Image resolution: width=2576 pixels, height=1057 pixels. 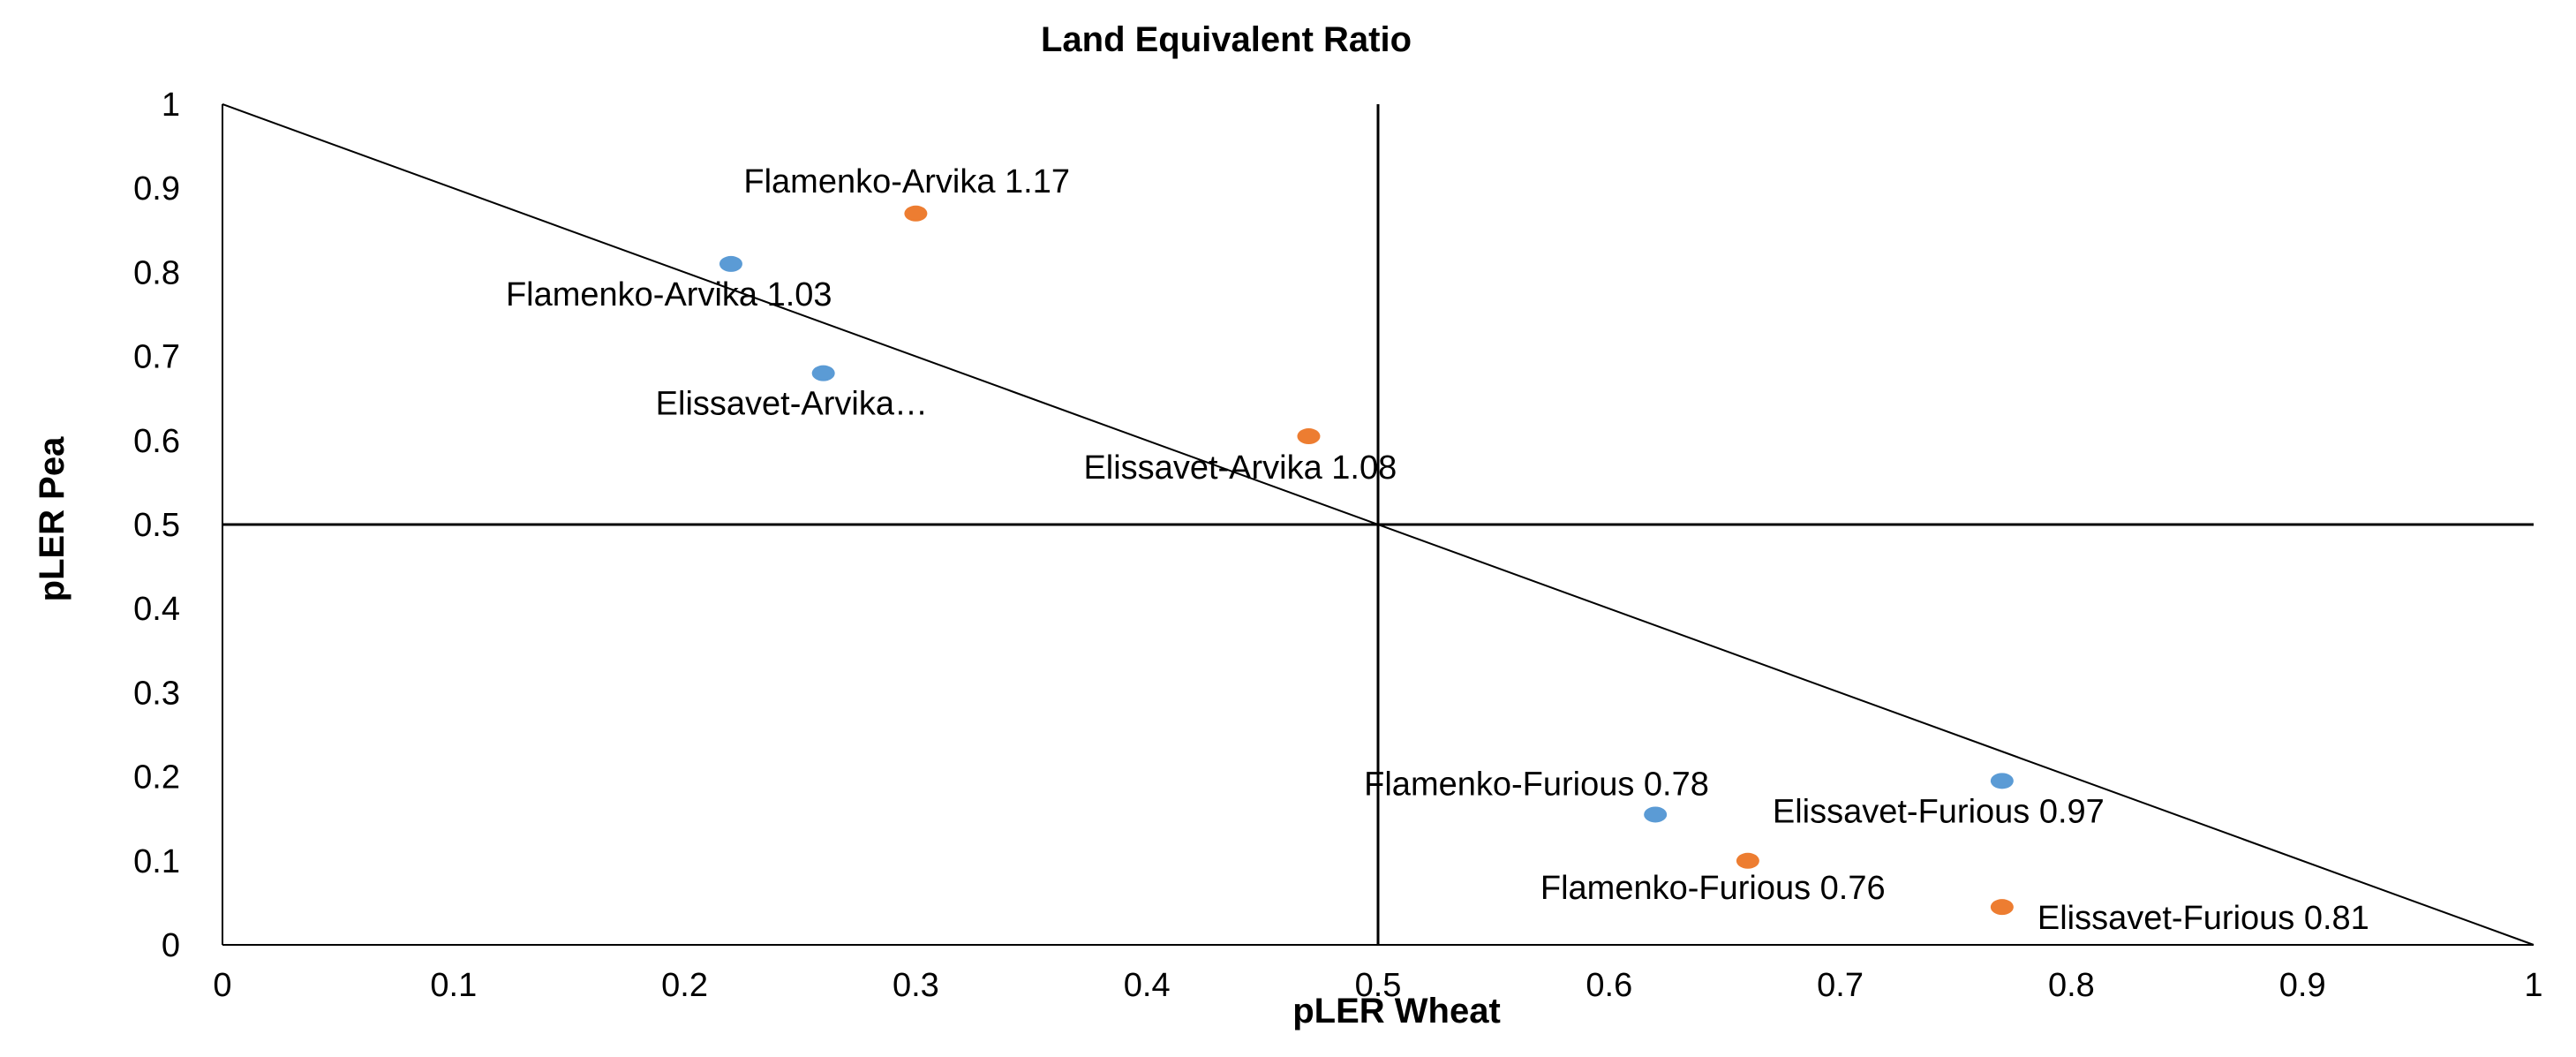 What do you see at coordinates (1537, 785) in the screenshot?
I see `data-label: Flamenko-Furious 0.78` at bounding box center [1537, 785].